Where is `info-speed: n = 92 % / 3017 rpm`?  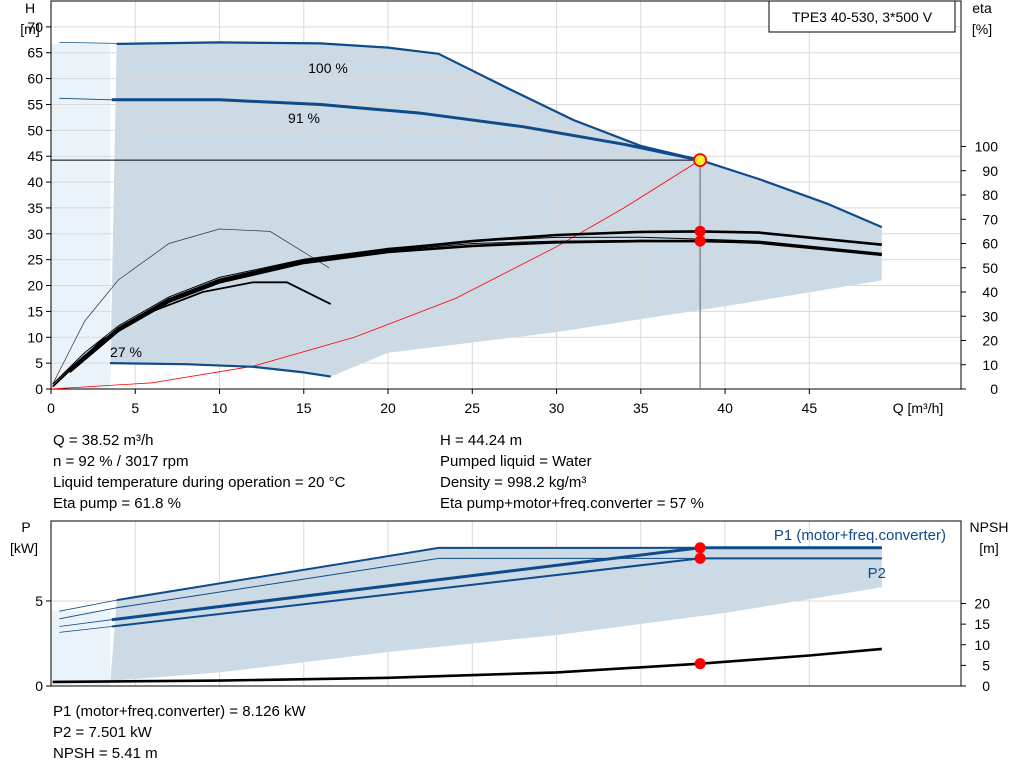 info-speed: n = 92 % / 3017 rpm is located at coordinates (121, 461).